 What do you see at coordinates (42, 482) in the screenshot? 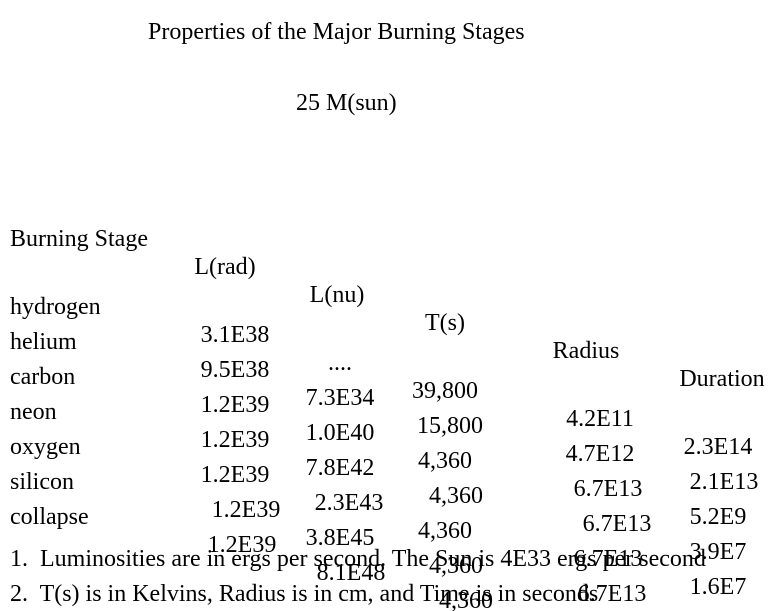
I see `cell-stage: silicon` at bounding box center [42, 482].